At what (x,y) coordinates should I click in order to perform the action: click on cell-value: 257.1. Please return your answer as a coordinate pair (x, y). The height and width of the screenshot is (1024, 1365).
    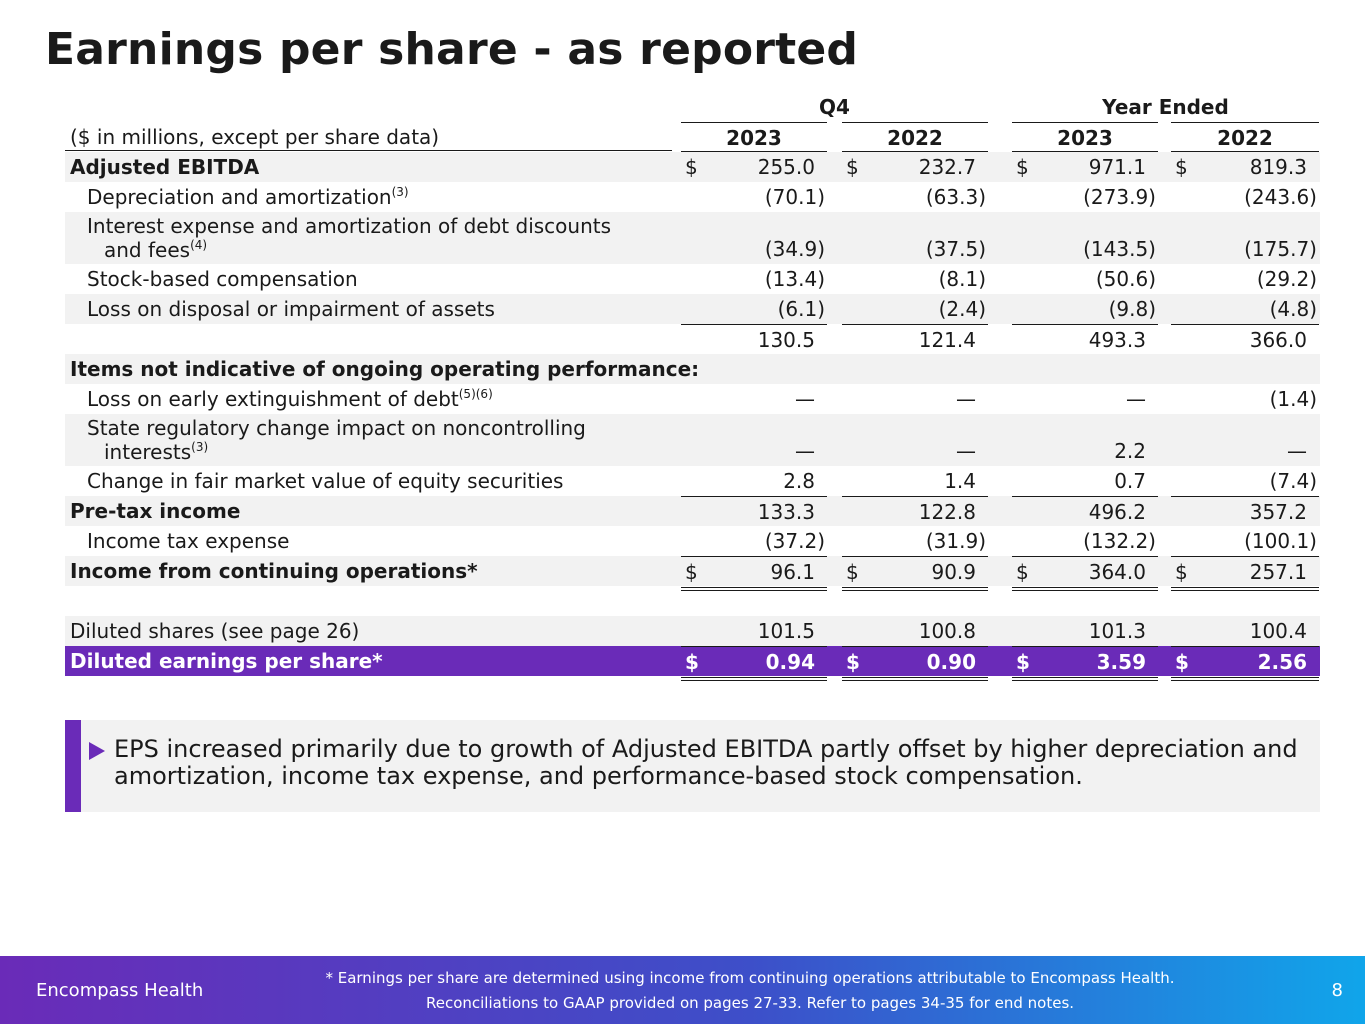
    Looking at the image, I should click on (1278, 572).